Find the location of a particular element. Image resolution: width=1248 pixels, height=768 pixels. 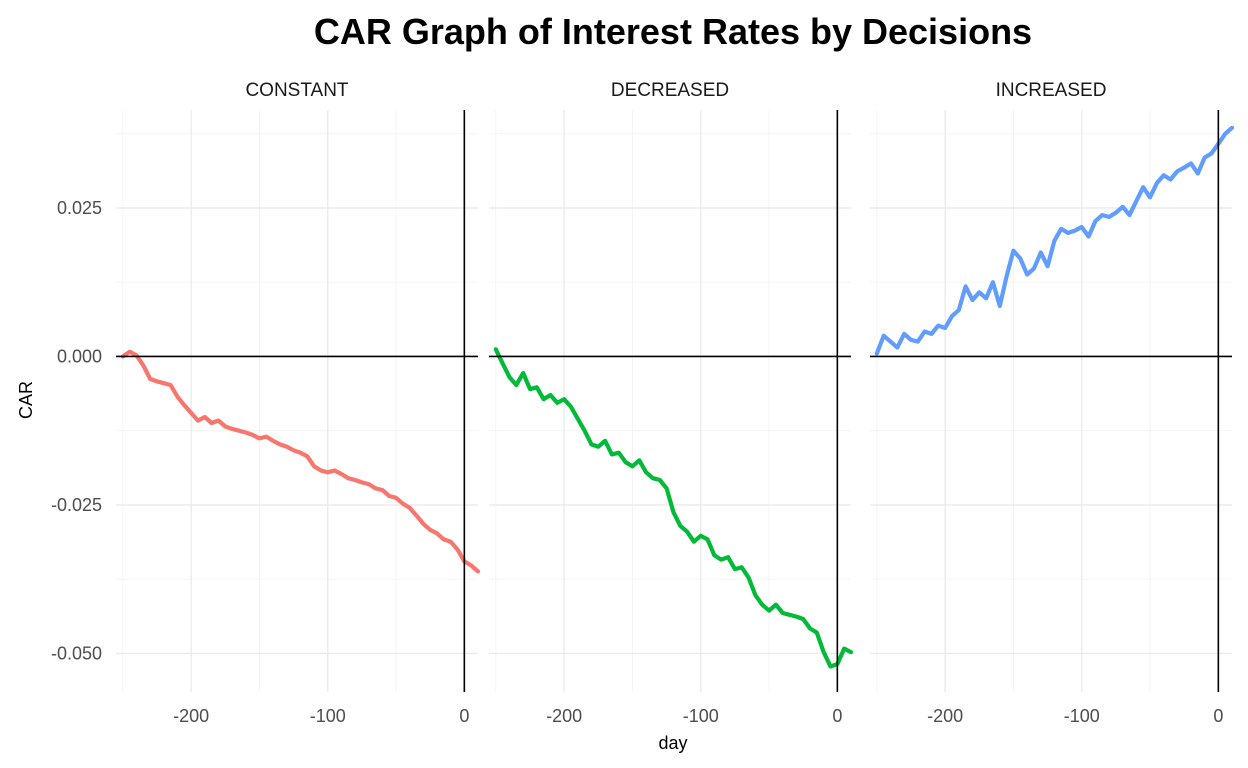

panel-strip-label: INCREASED is located at coordinates (1051, 90).